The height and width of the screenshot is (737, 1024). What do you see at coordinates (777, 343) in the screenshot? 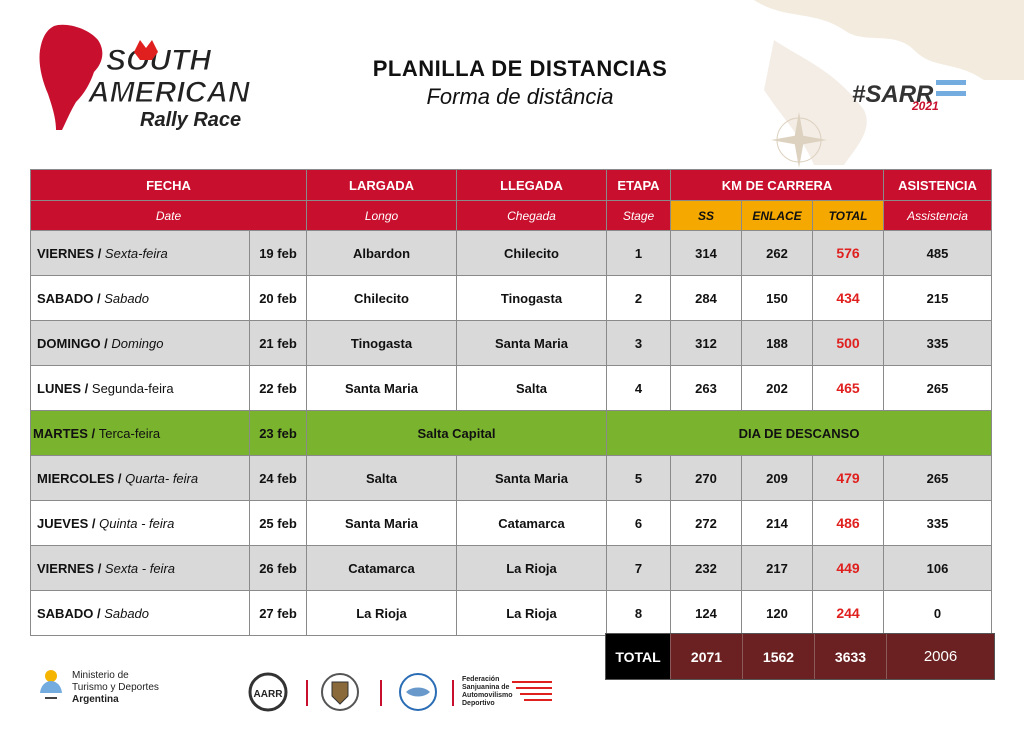
I see `enlace-cell: 188` at bounding box center [777, 343].